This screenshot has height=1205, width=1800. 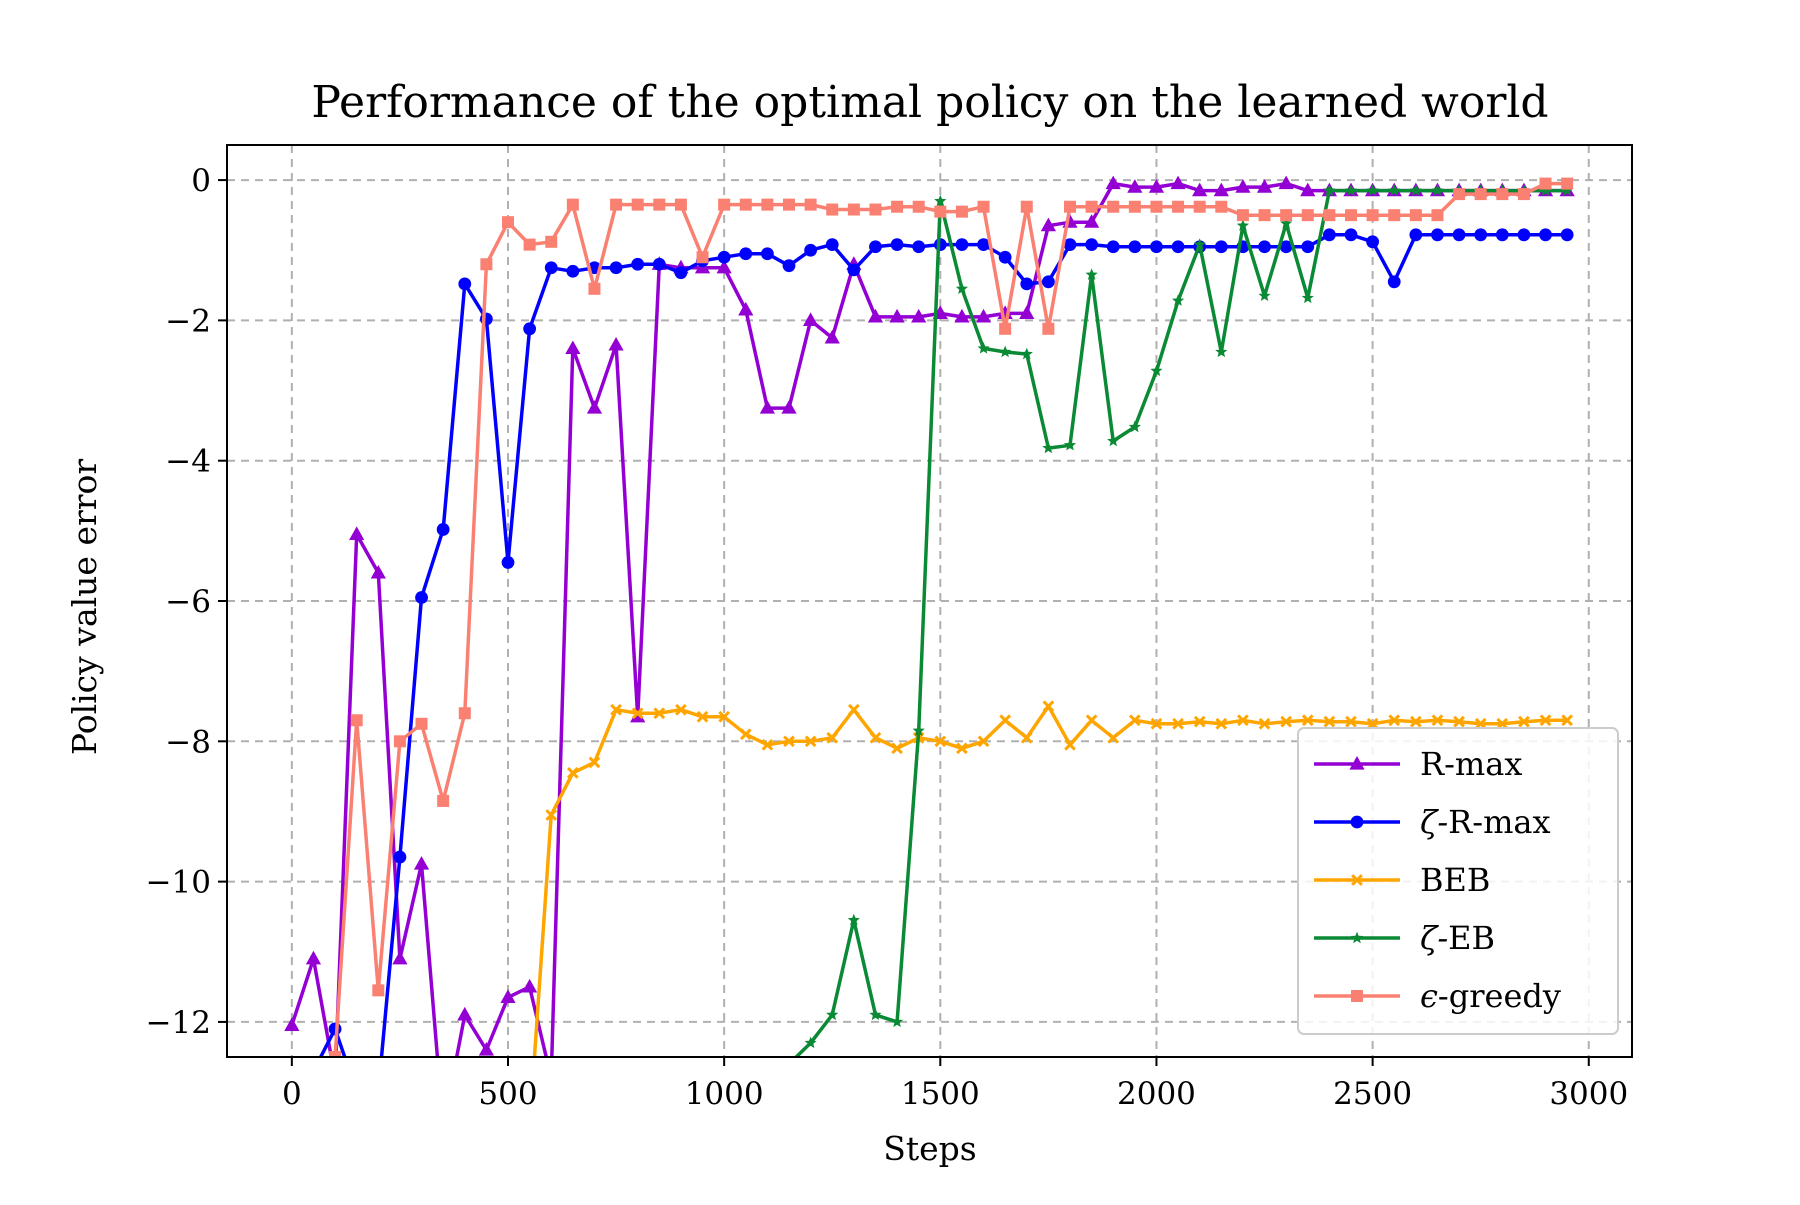 I want to click on legend-label: ϵ-greedy, so click(x=1490, y=996).